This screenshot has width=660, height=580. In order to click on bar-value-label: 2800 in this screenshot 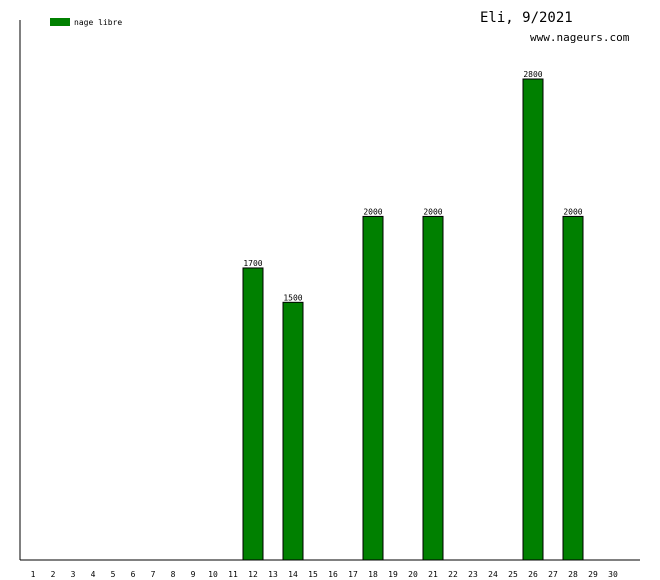, I will do `click(532, 74)`.